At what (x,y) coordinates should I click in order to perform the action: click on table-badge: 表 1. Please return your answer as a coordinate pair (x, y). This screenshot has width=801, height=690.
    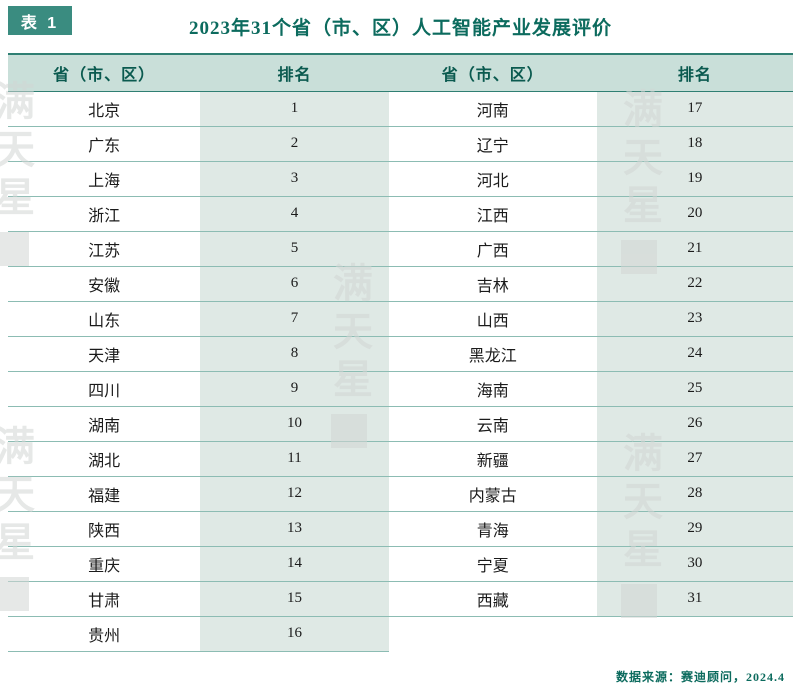
    Looking at the image, I should click on (40, 20).